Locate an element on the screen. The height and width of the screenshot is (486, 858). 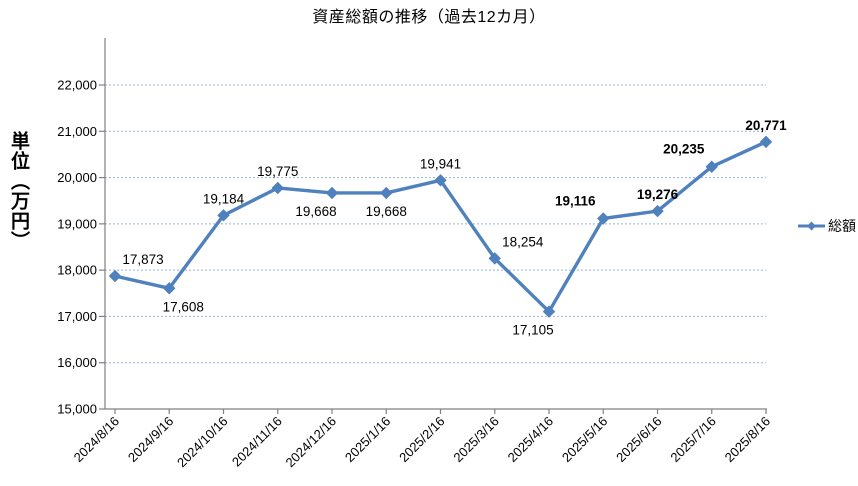
x-tick-label: 2024/9/16 is located at coordinates (151, 440).